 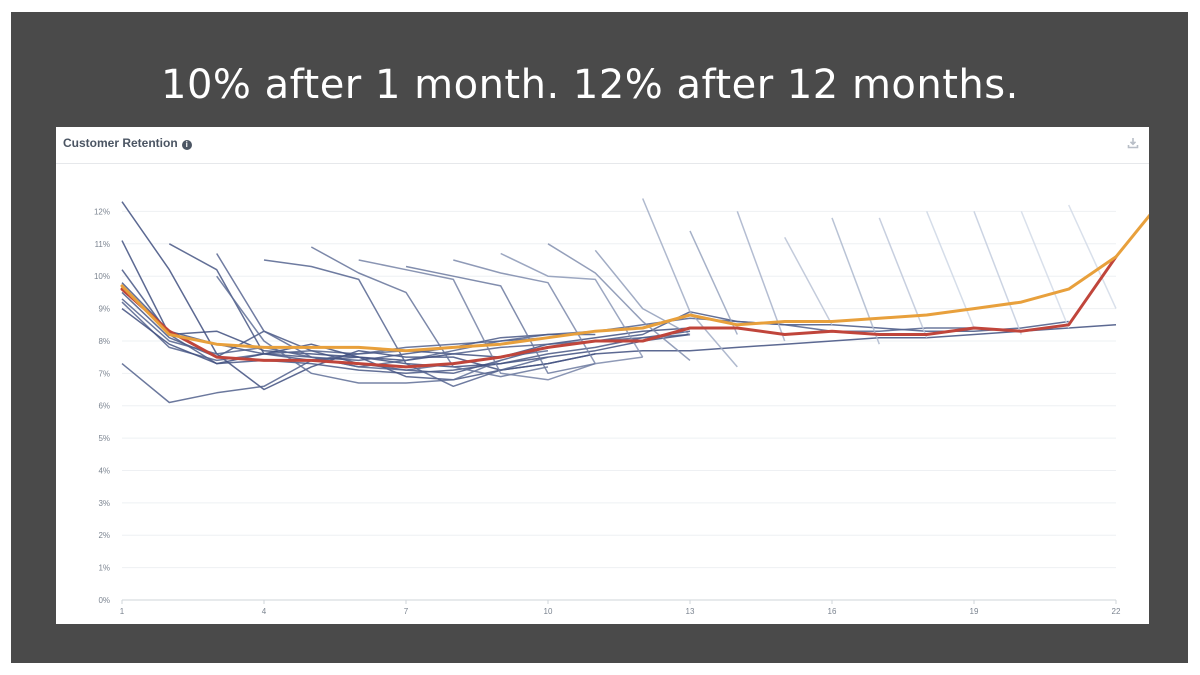 I want to click on y-tick-label: 9%, so click(x=104, y=309).